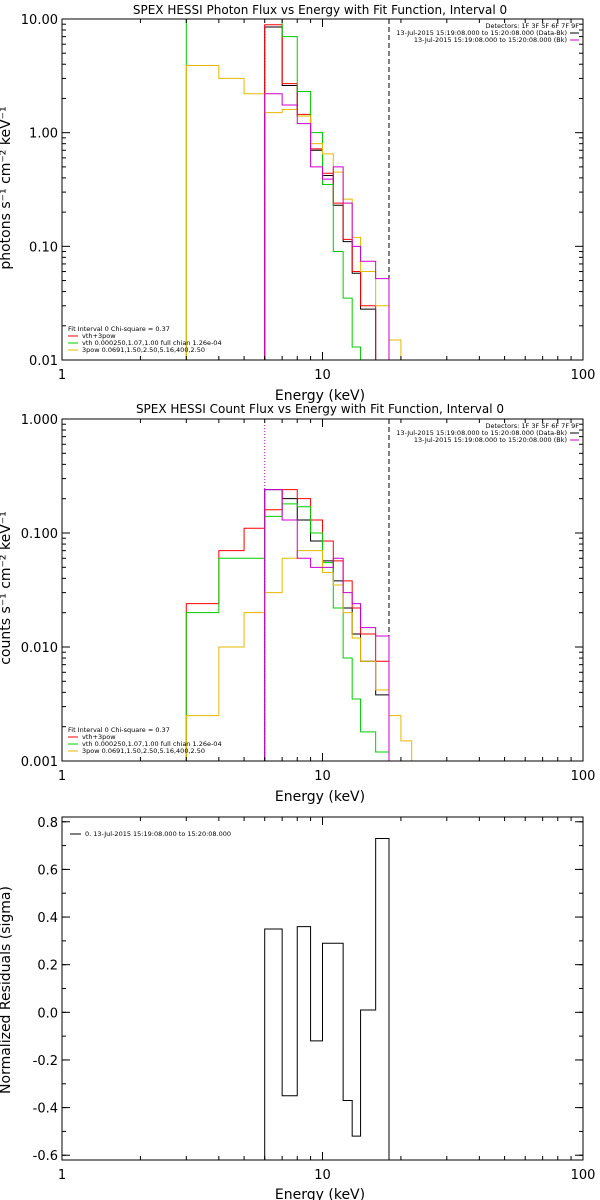 The image size is (600, 1200). I want to click on y-tick-label: 0.2, so click(47, 966).